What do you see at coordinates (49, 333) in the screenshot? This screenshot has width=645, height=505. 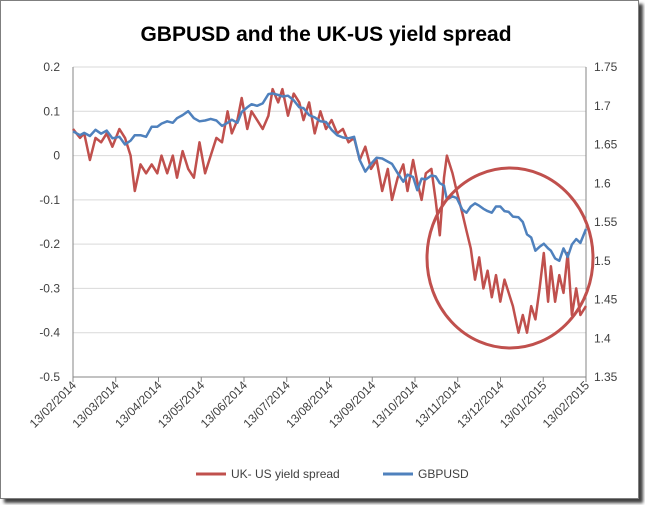 I see `y-left-tick-label: -0.4` at bounding box center [49, 333].